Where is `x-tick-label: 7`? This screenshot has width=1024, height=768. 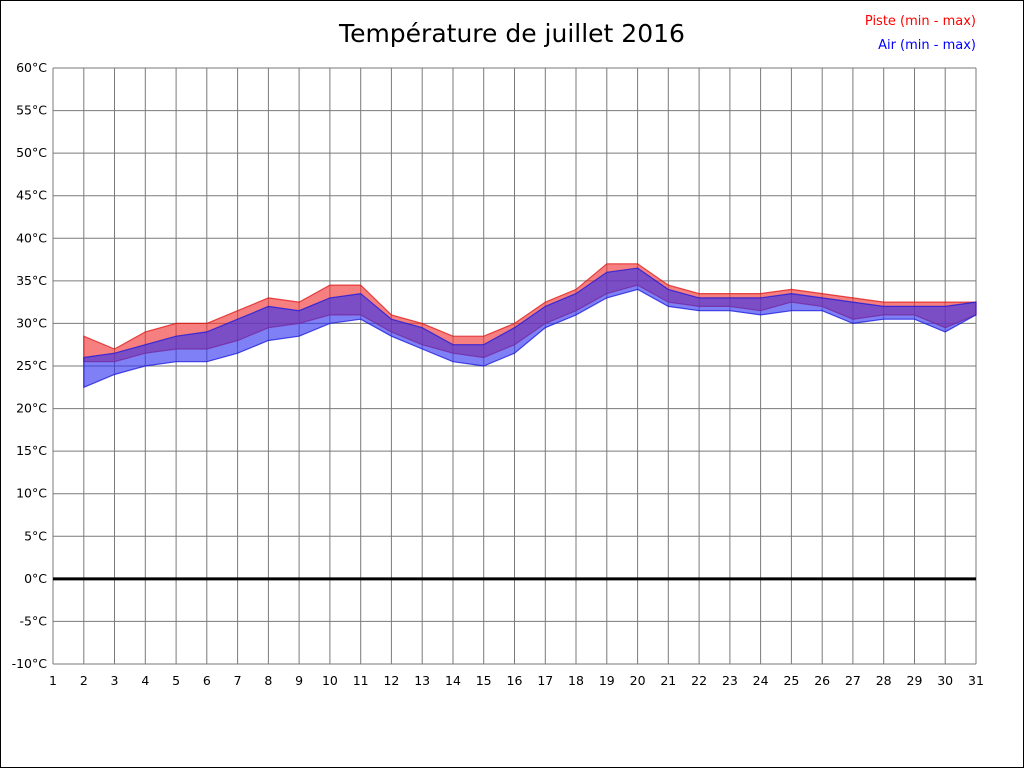 x-tick-label: 7 is located at coordinates (238, 680).